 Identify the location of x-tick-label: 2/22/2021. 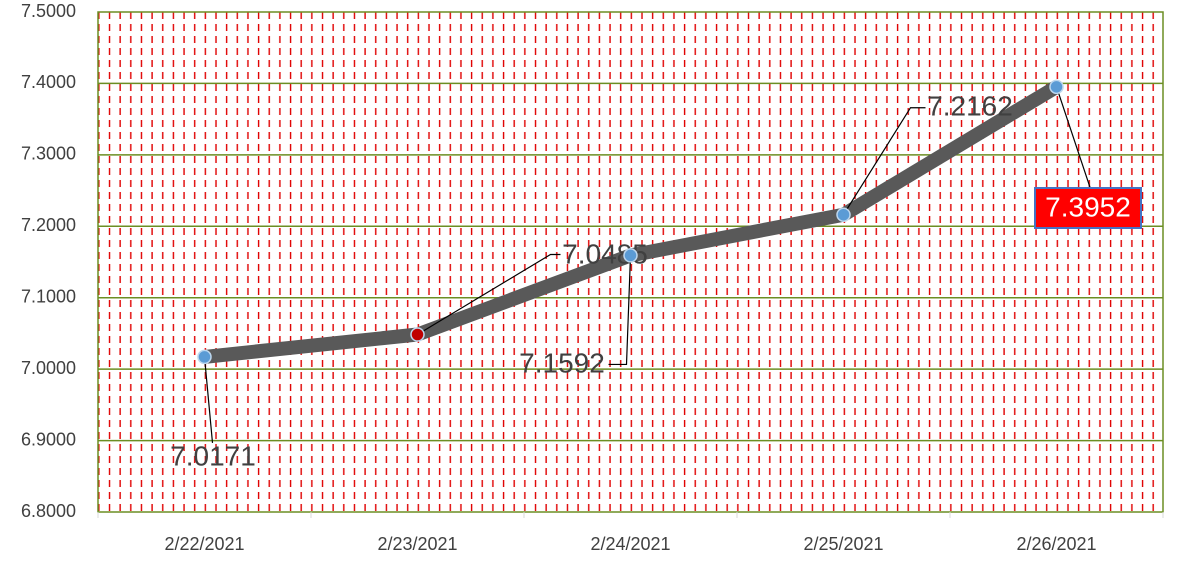
(204, 544).